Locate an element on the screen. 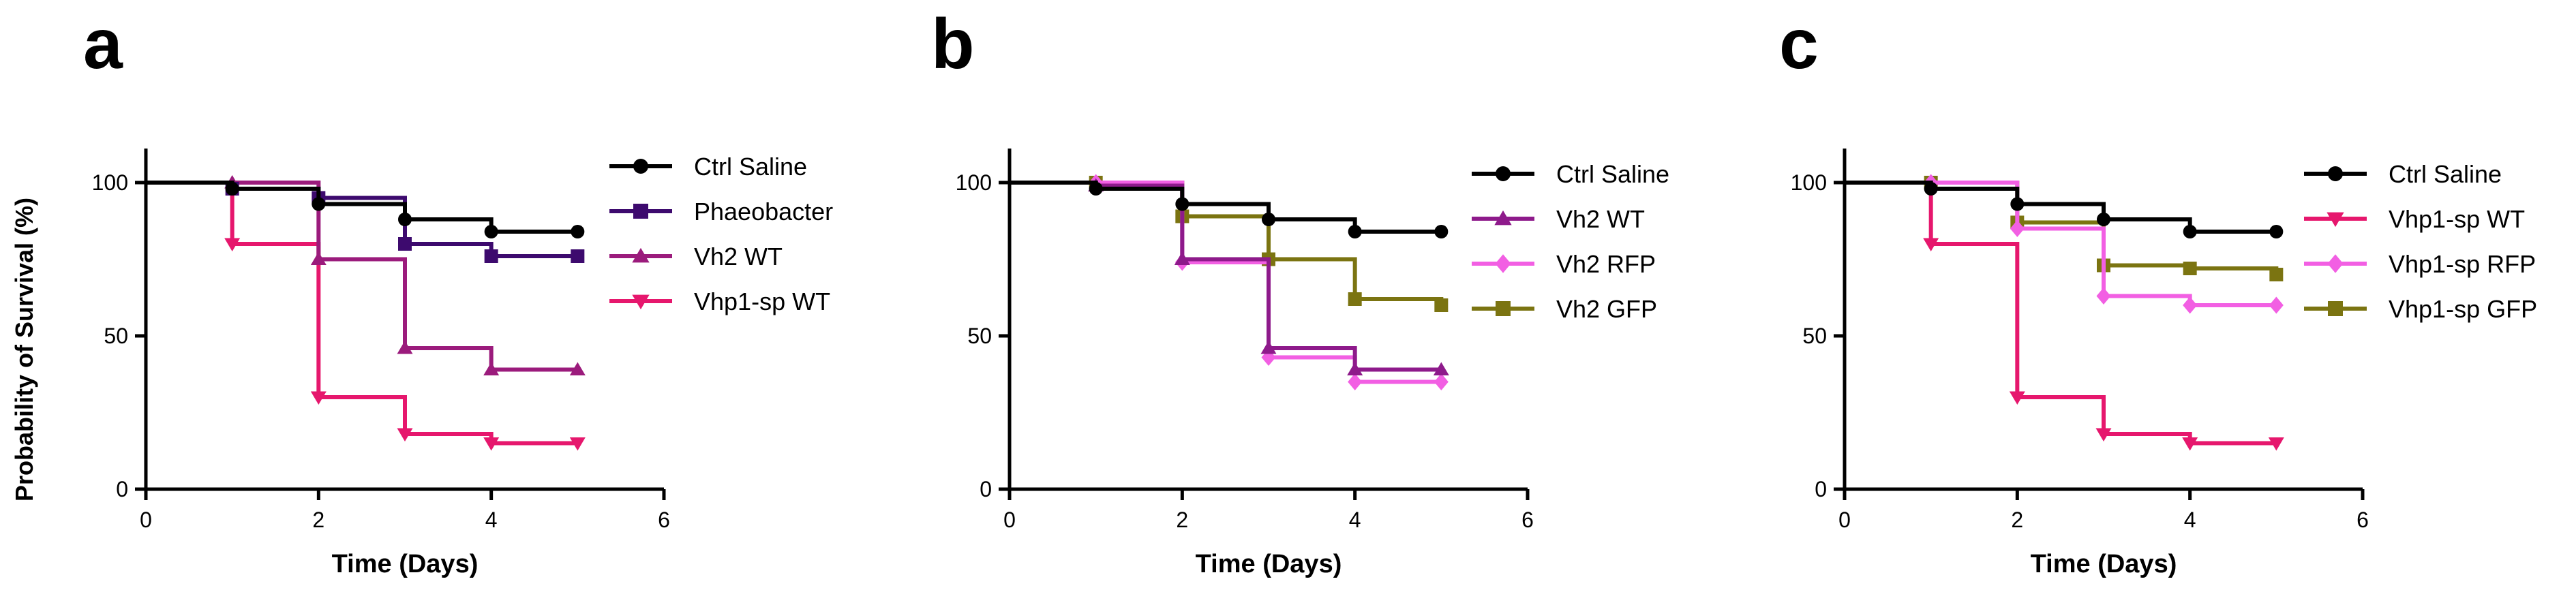 The width and height of the screenshot is (2576, 590). legend-item: Vh2 WT is located at coordinates (1558, 219).